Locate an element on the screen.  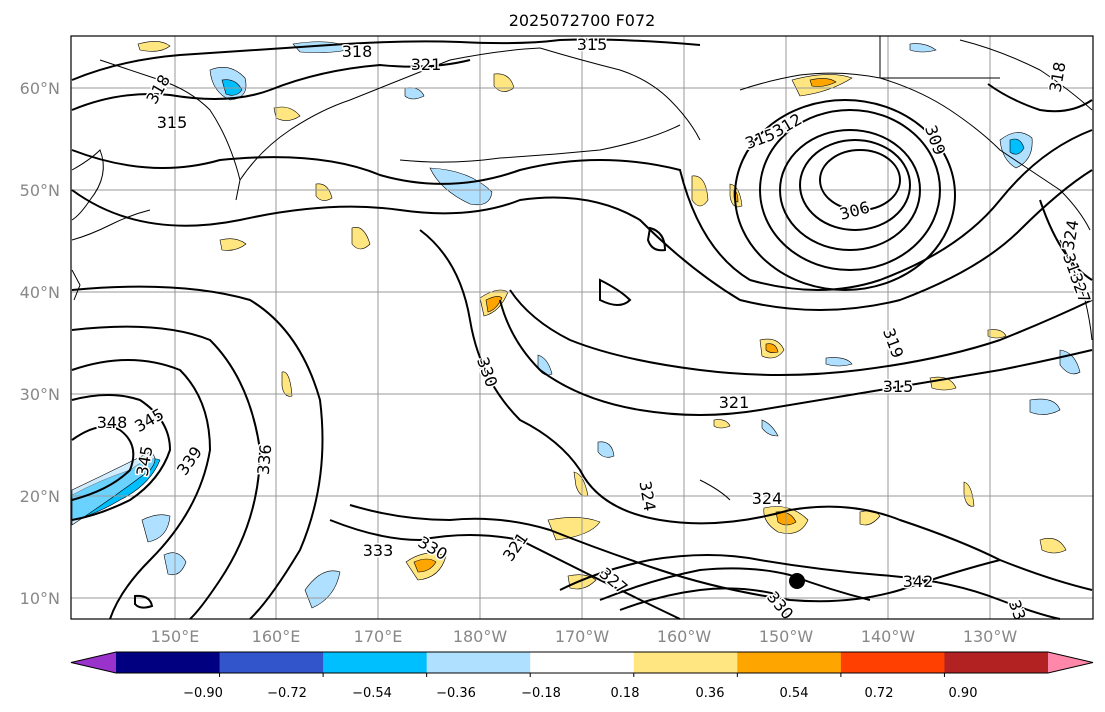
colorbar-tick-label: −0.90 is located at coordinates (203, 693).